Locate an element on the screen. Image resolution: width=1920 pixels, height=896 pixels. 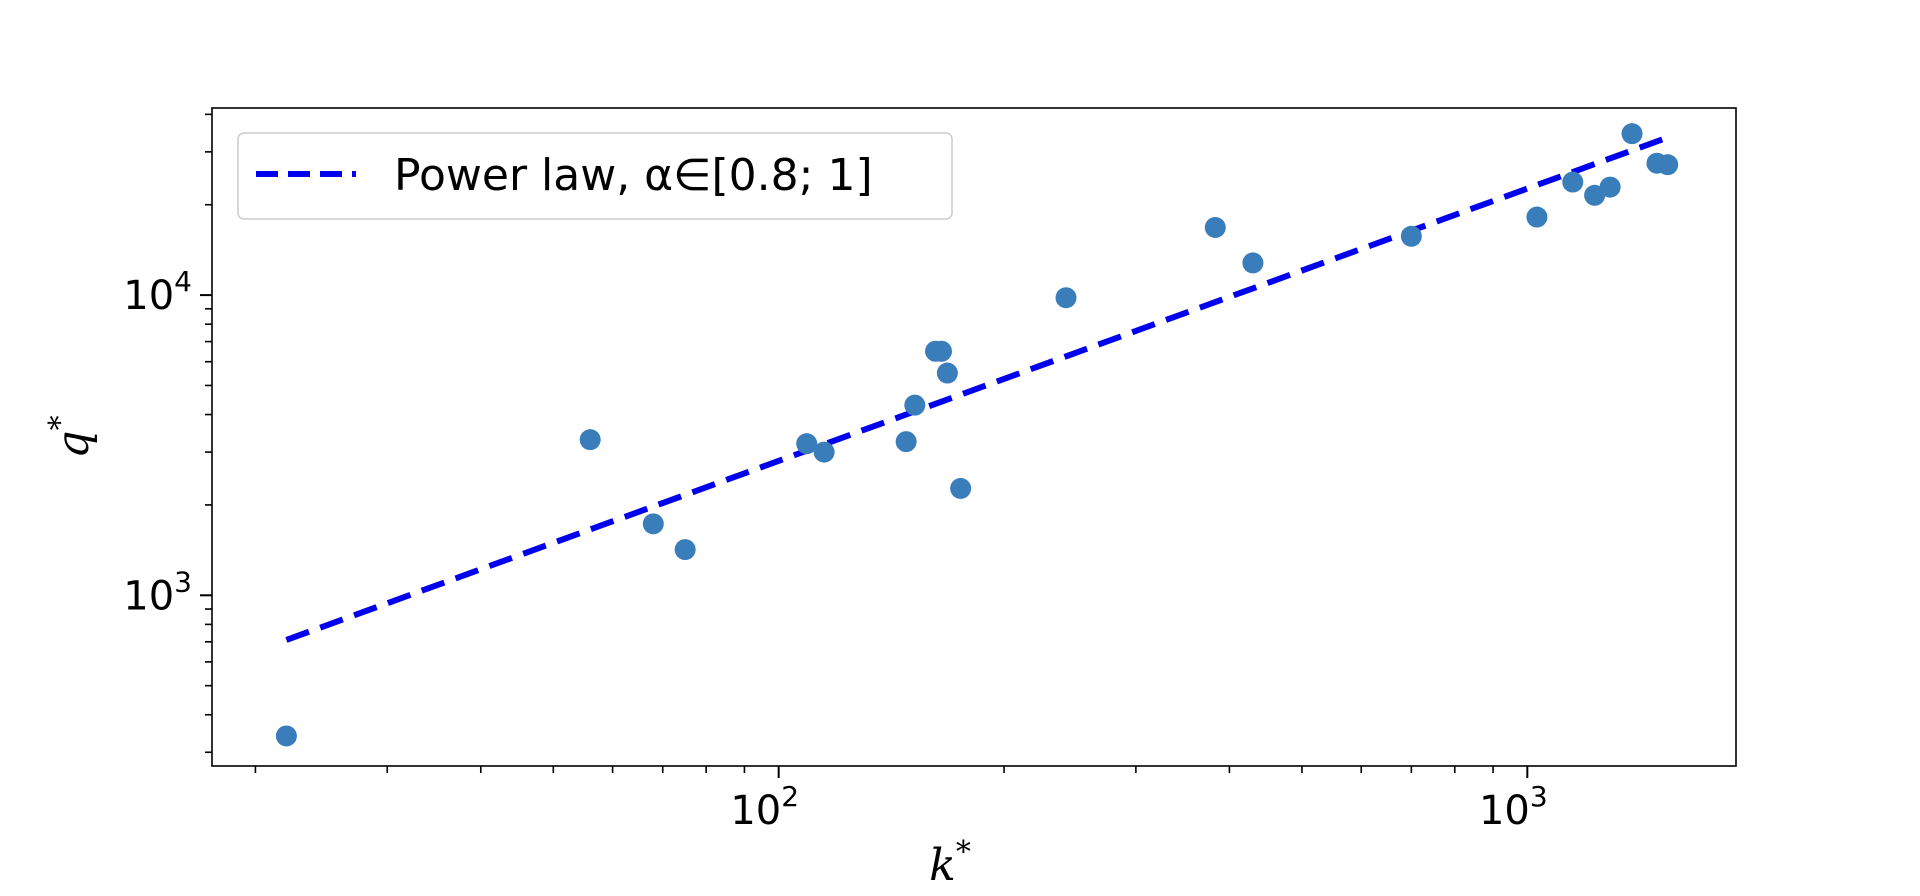
legend-box is located at coordinates (595, 176).